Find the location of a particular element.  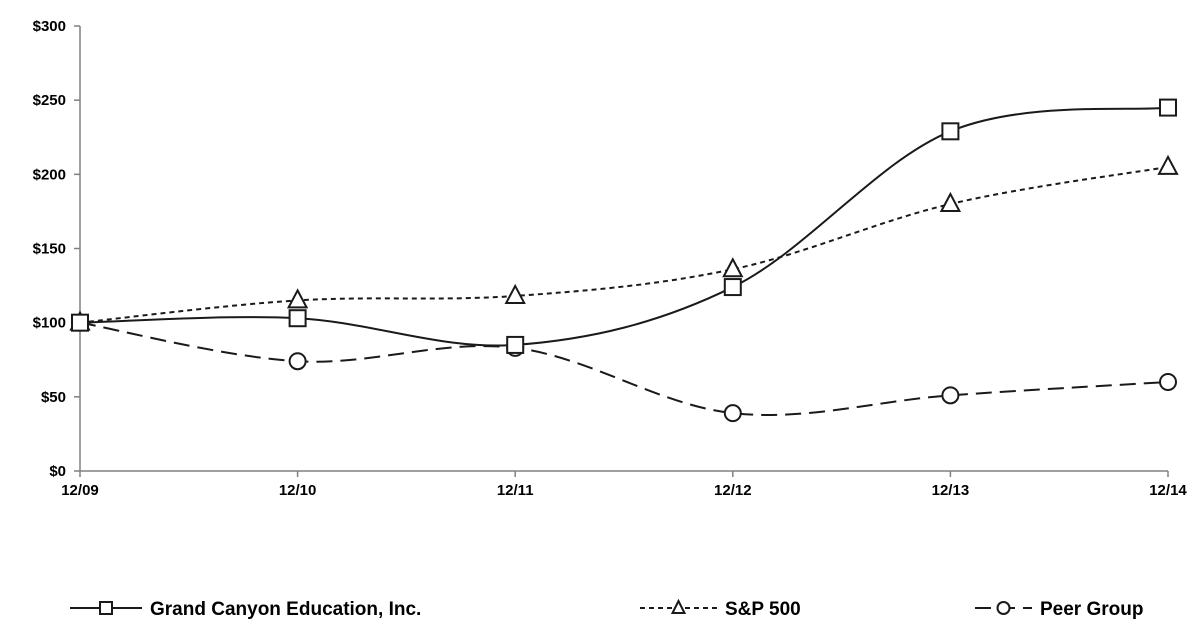

legend-label-peer-group: Peer Group is located at coordinates (1091, 609).